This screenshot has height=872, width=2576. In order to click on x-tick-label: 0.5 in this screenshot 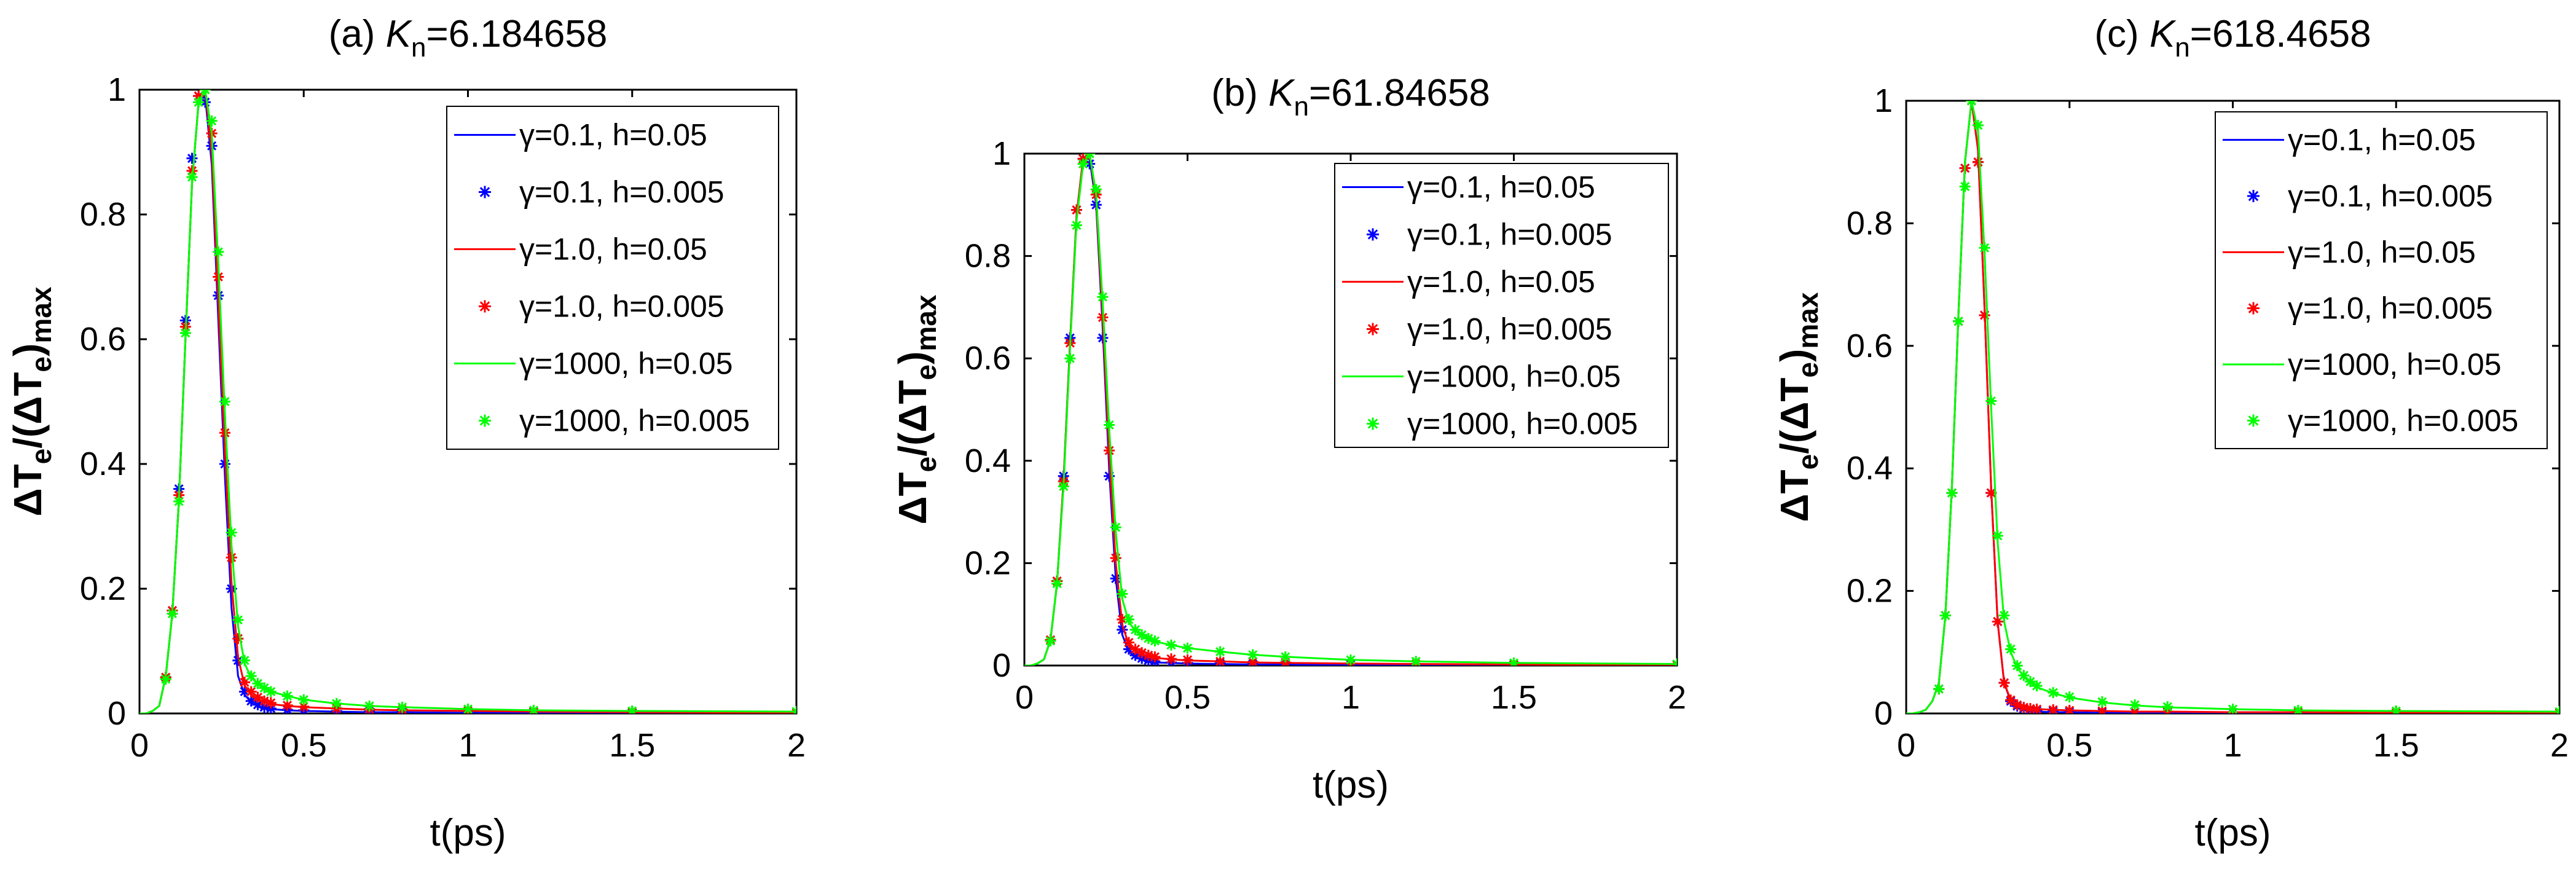, I will do `click(2069, 745)`.